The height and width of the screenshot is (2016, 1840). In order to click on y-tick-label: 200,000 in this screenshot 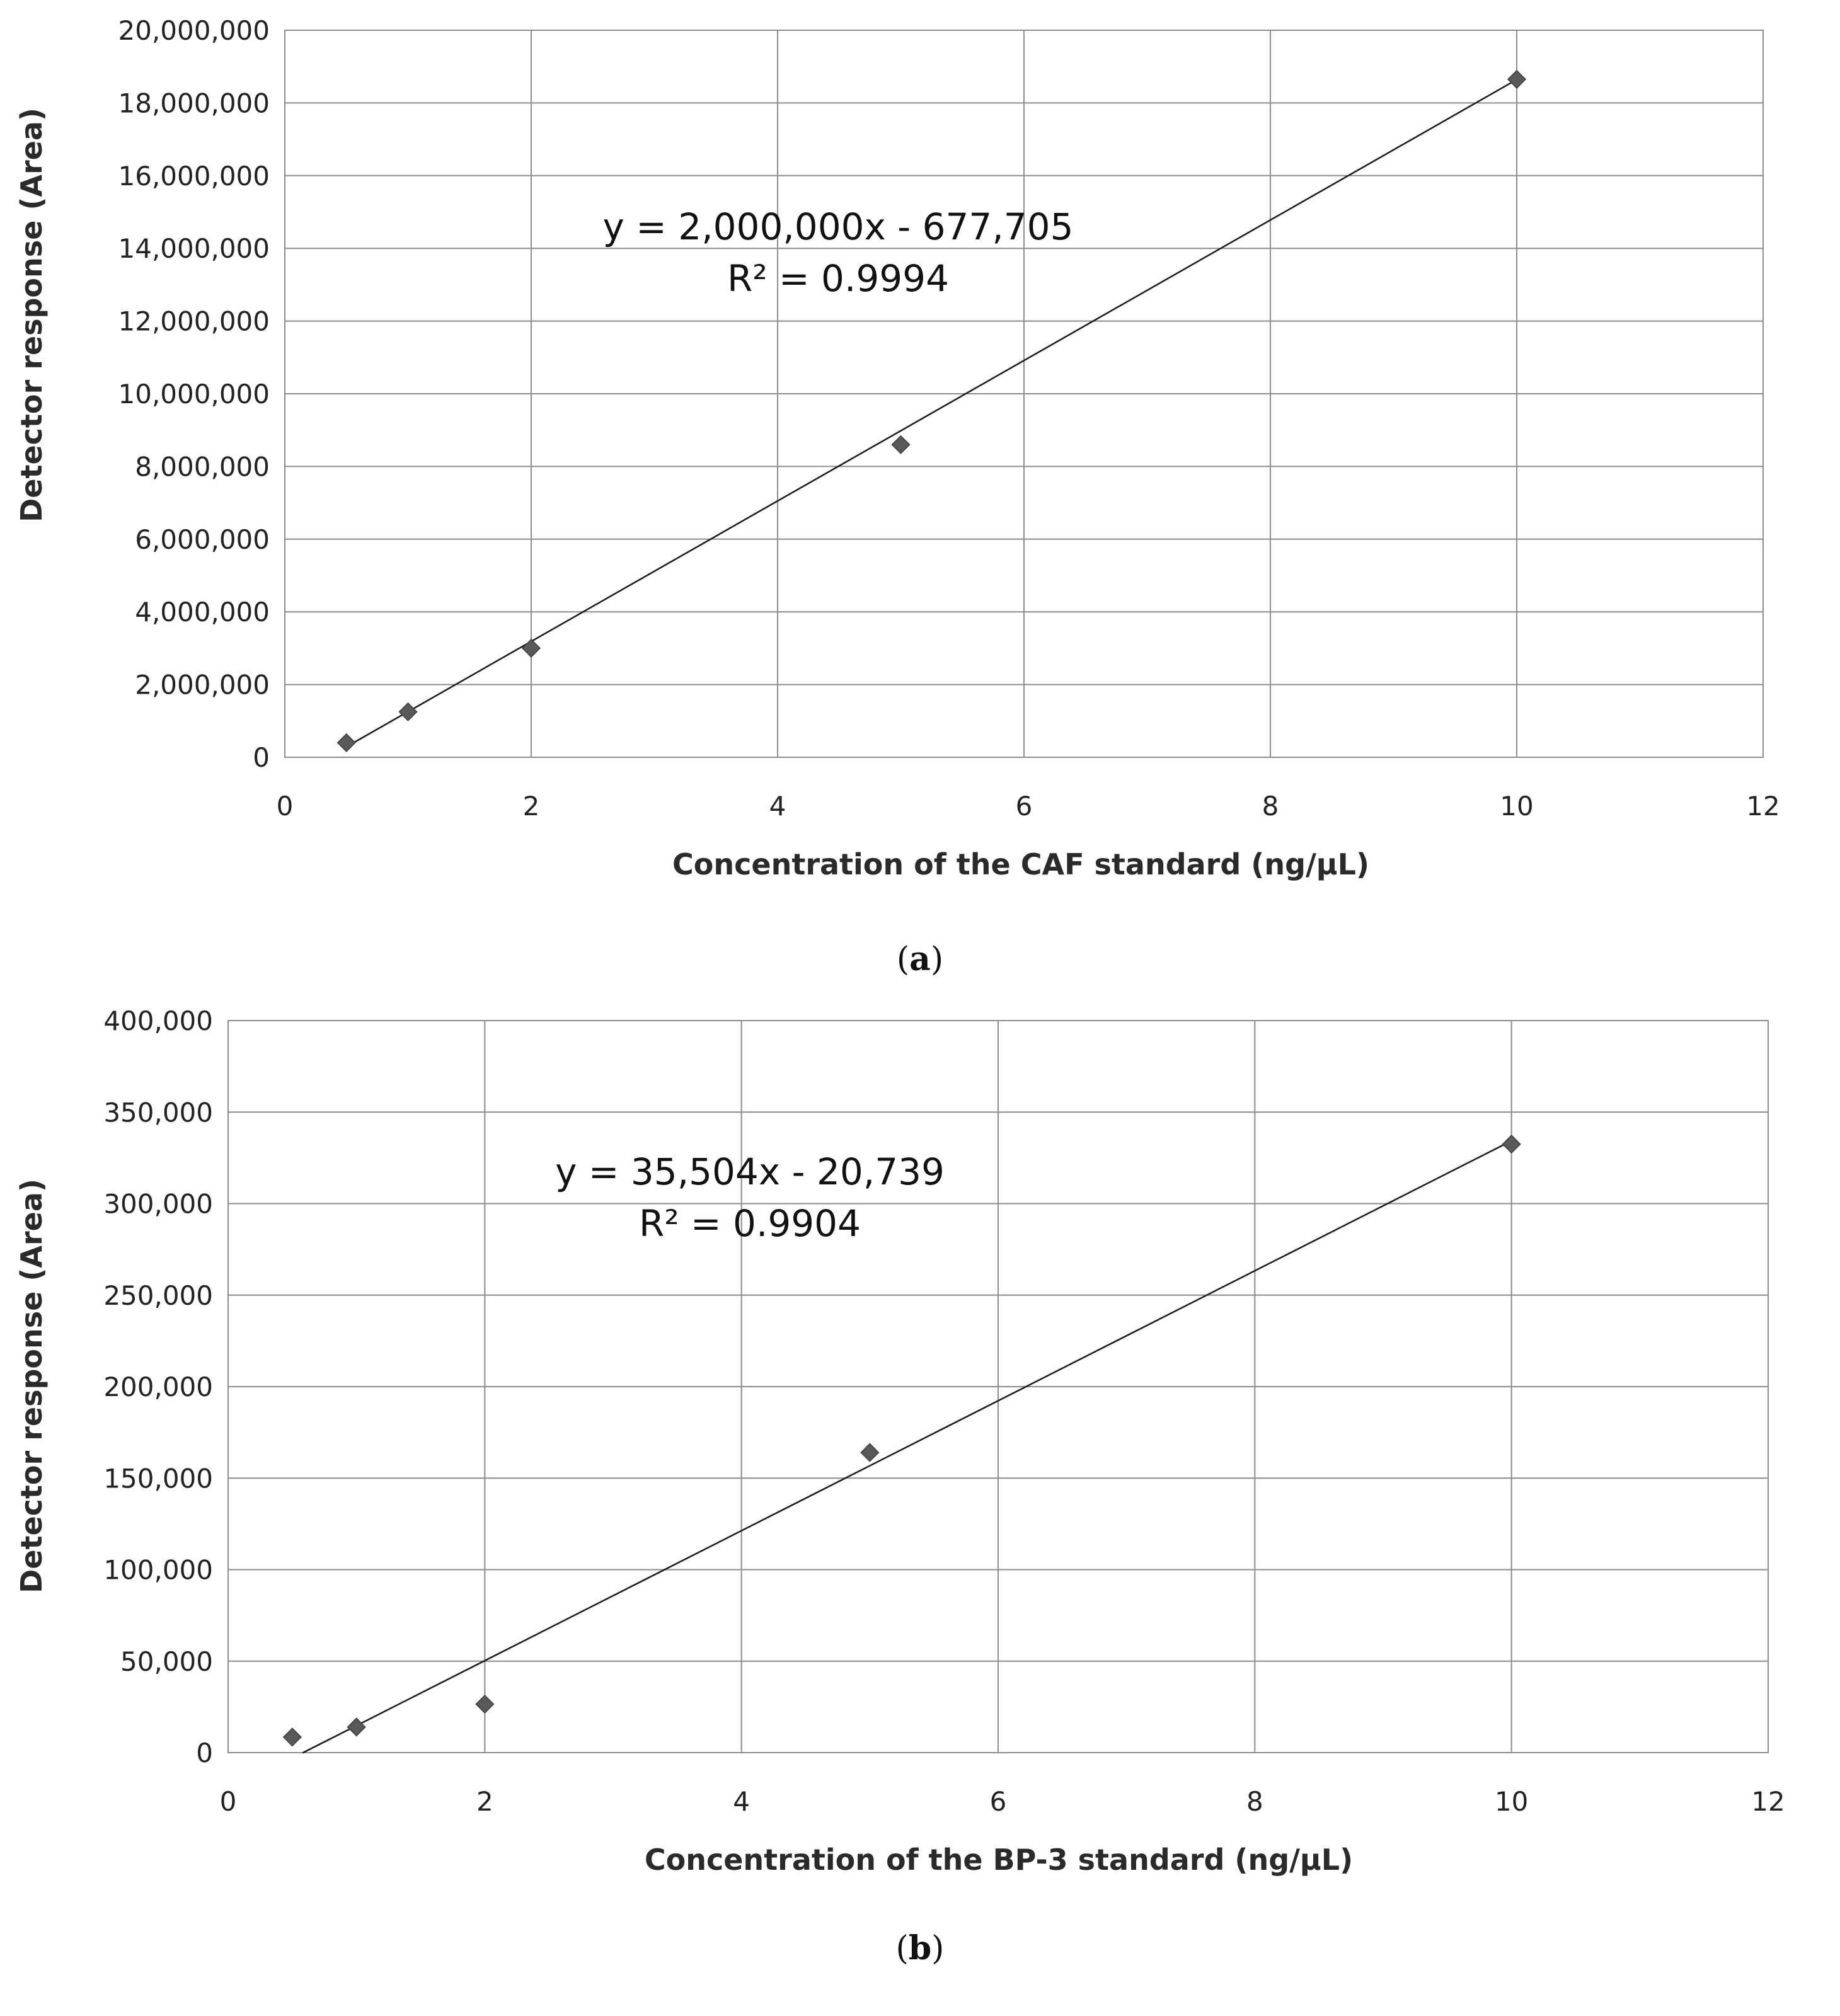, I will do `click(158, 1387)`.